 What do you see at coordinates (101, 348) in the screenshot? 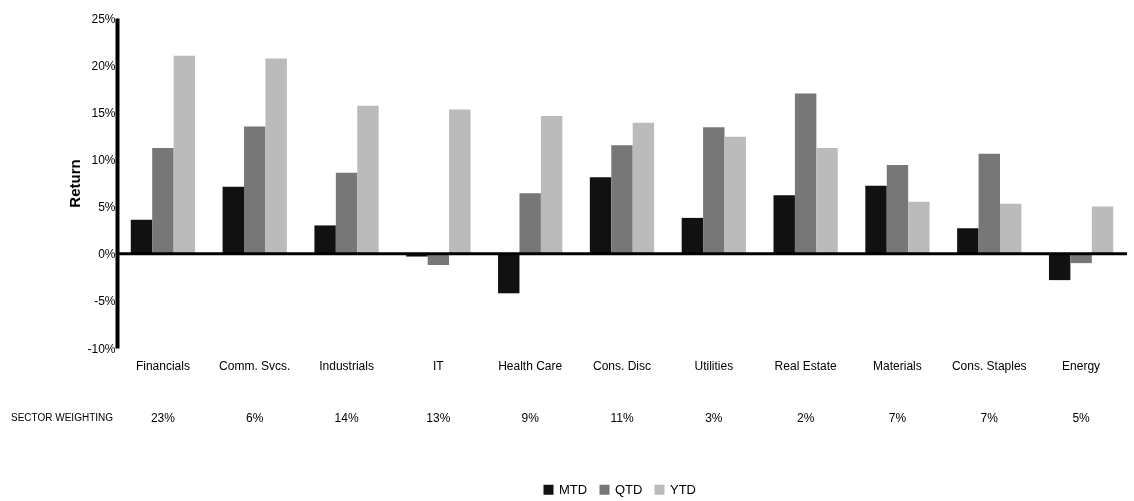
I see `y-tick-label: -10%` at bounding box center [101, 348].